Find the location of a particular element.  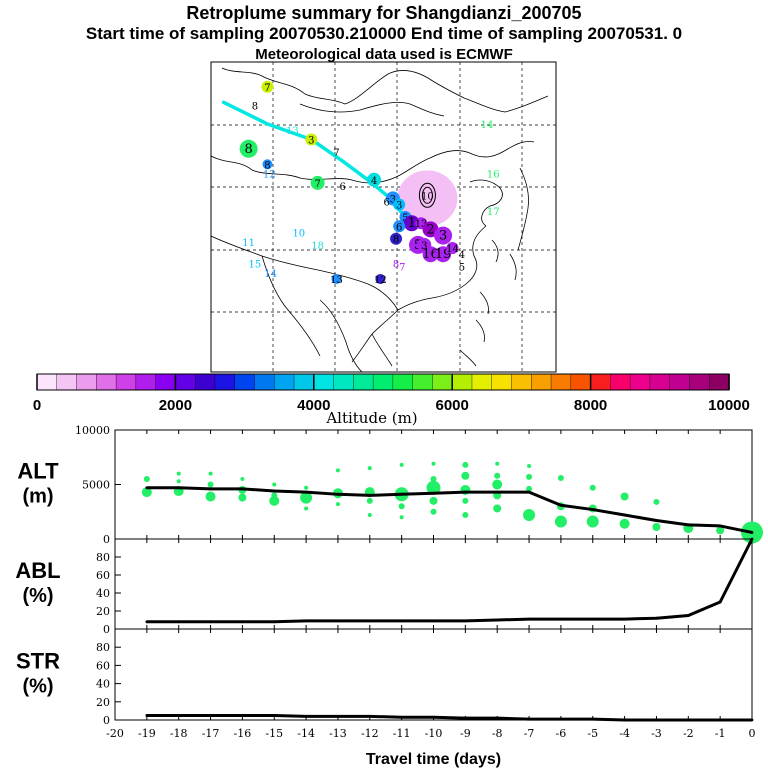

plume-footprint is located at coordinates (427, 198).